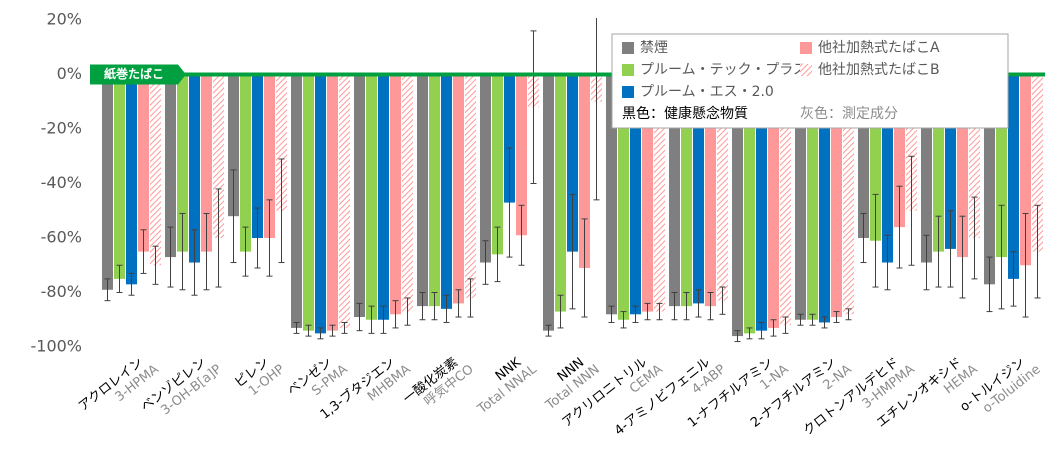  What do you see at coordinates (61, 291) in the screenshot?
I see `y-tick-label: -80%` at bounding box center [61, 291].